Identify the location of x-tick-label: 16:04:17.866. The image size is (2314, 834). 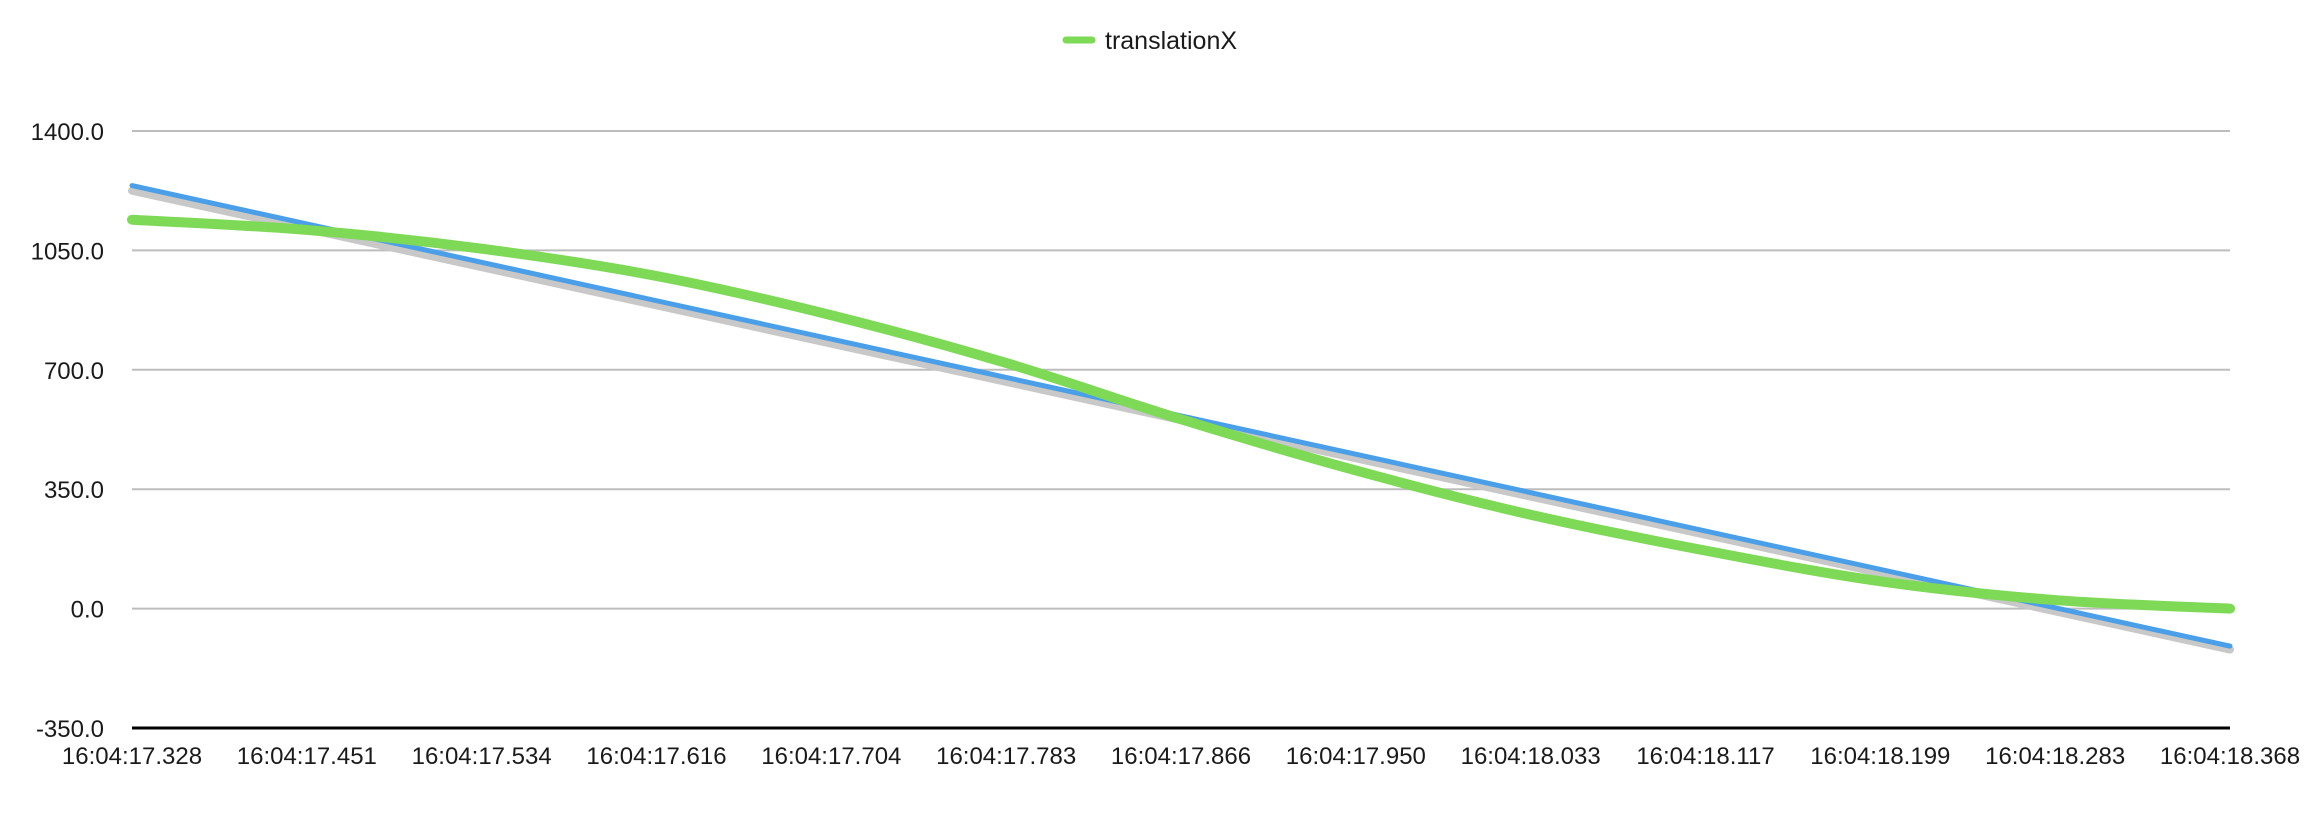
(1181, 756).